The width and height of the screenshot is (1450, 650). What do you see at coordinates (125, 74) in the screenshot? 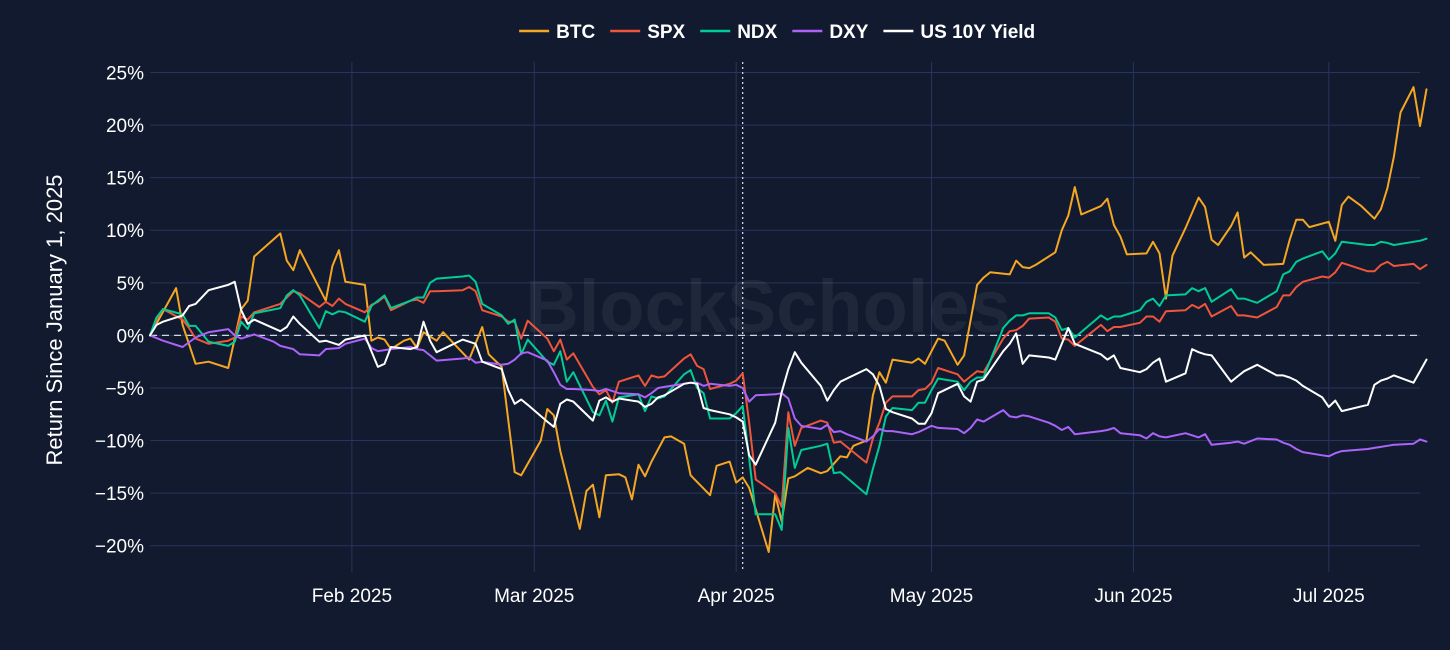
I see `y-tick-label: 25%` at bounding box center [125, 74].